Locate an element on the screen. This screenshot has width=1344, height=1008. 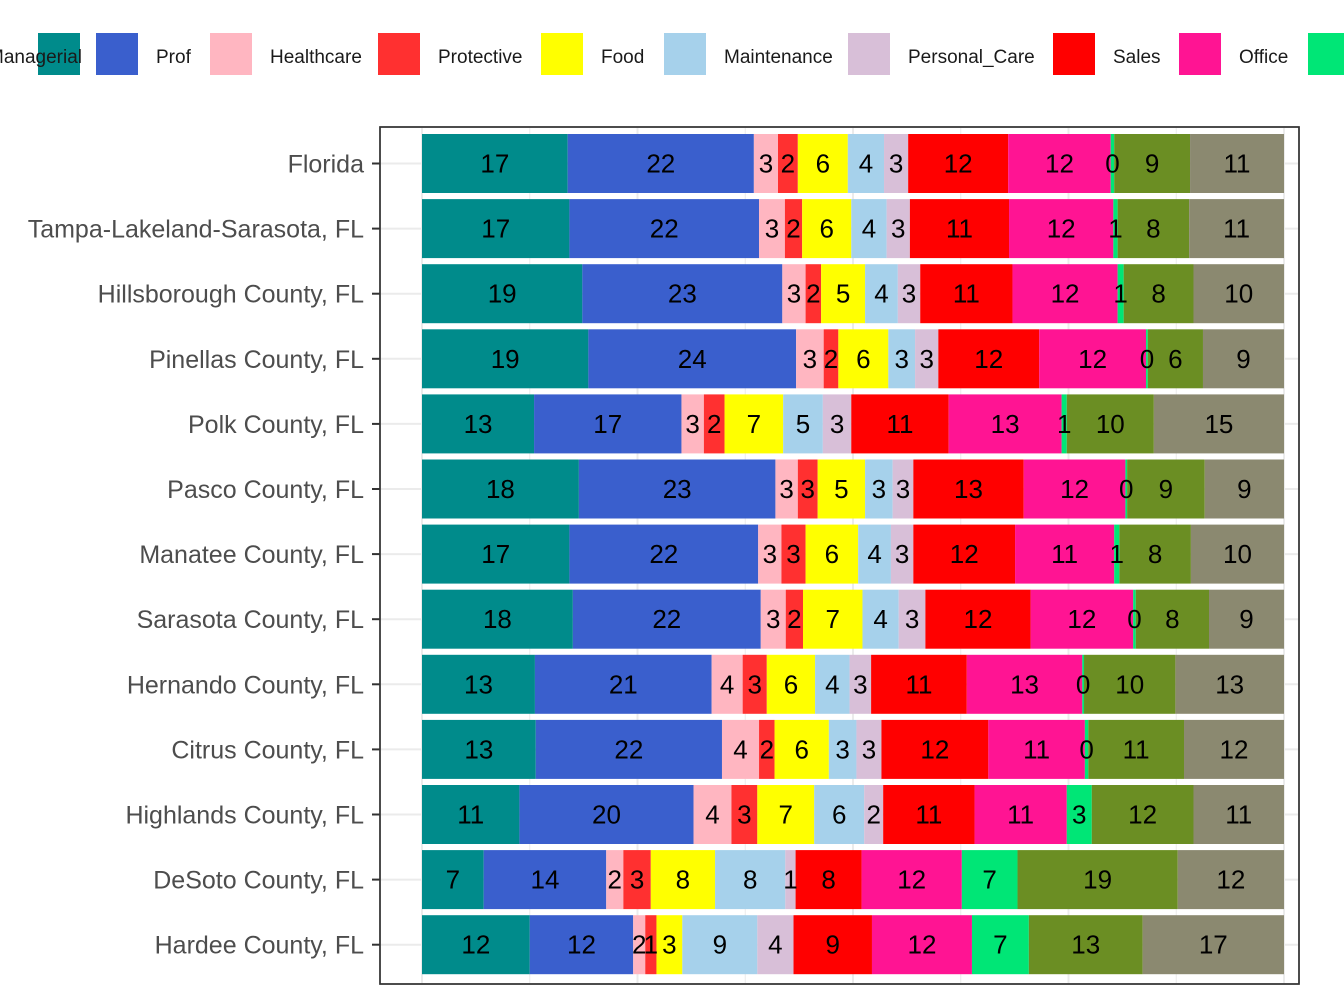
segment-value-label: 18 is located at coordinates (497, 619).